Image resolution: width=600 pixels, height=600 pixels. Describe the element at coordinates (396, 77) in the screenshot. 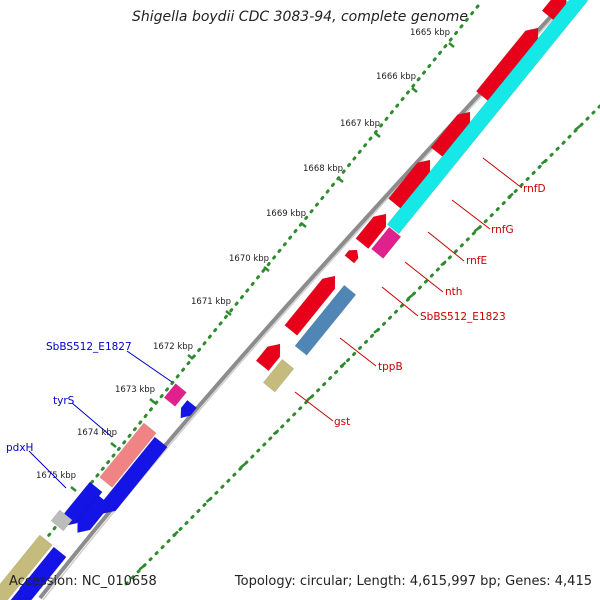

I see `tick-label: 1666 kbp` at that location.